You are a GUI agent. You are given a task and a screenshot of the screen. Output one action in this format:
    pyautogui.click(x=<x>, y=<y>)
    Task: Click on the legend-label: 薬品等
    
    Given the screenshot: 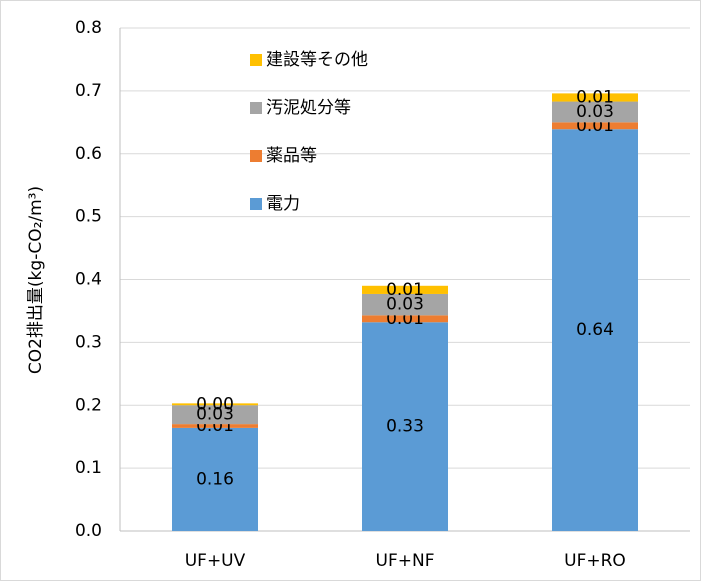 What is the action you would take?
    pyautogui.click(x=291, y=156)
    